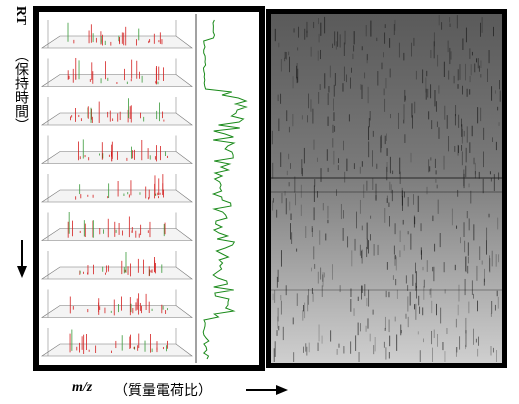 The image size is (519, 404). What do you see at coordinates (20, 15) in the screenshot?
I see `rt-label: RT` at bounding box center [20, 15].